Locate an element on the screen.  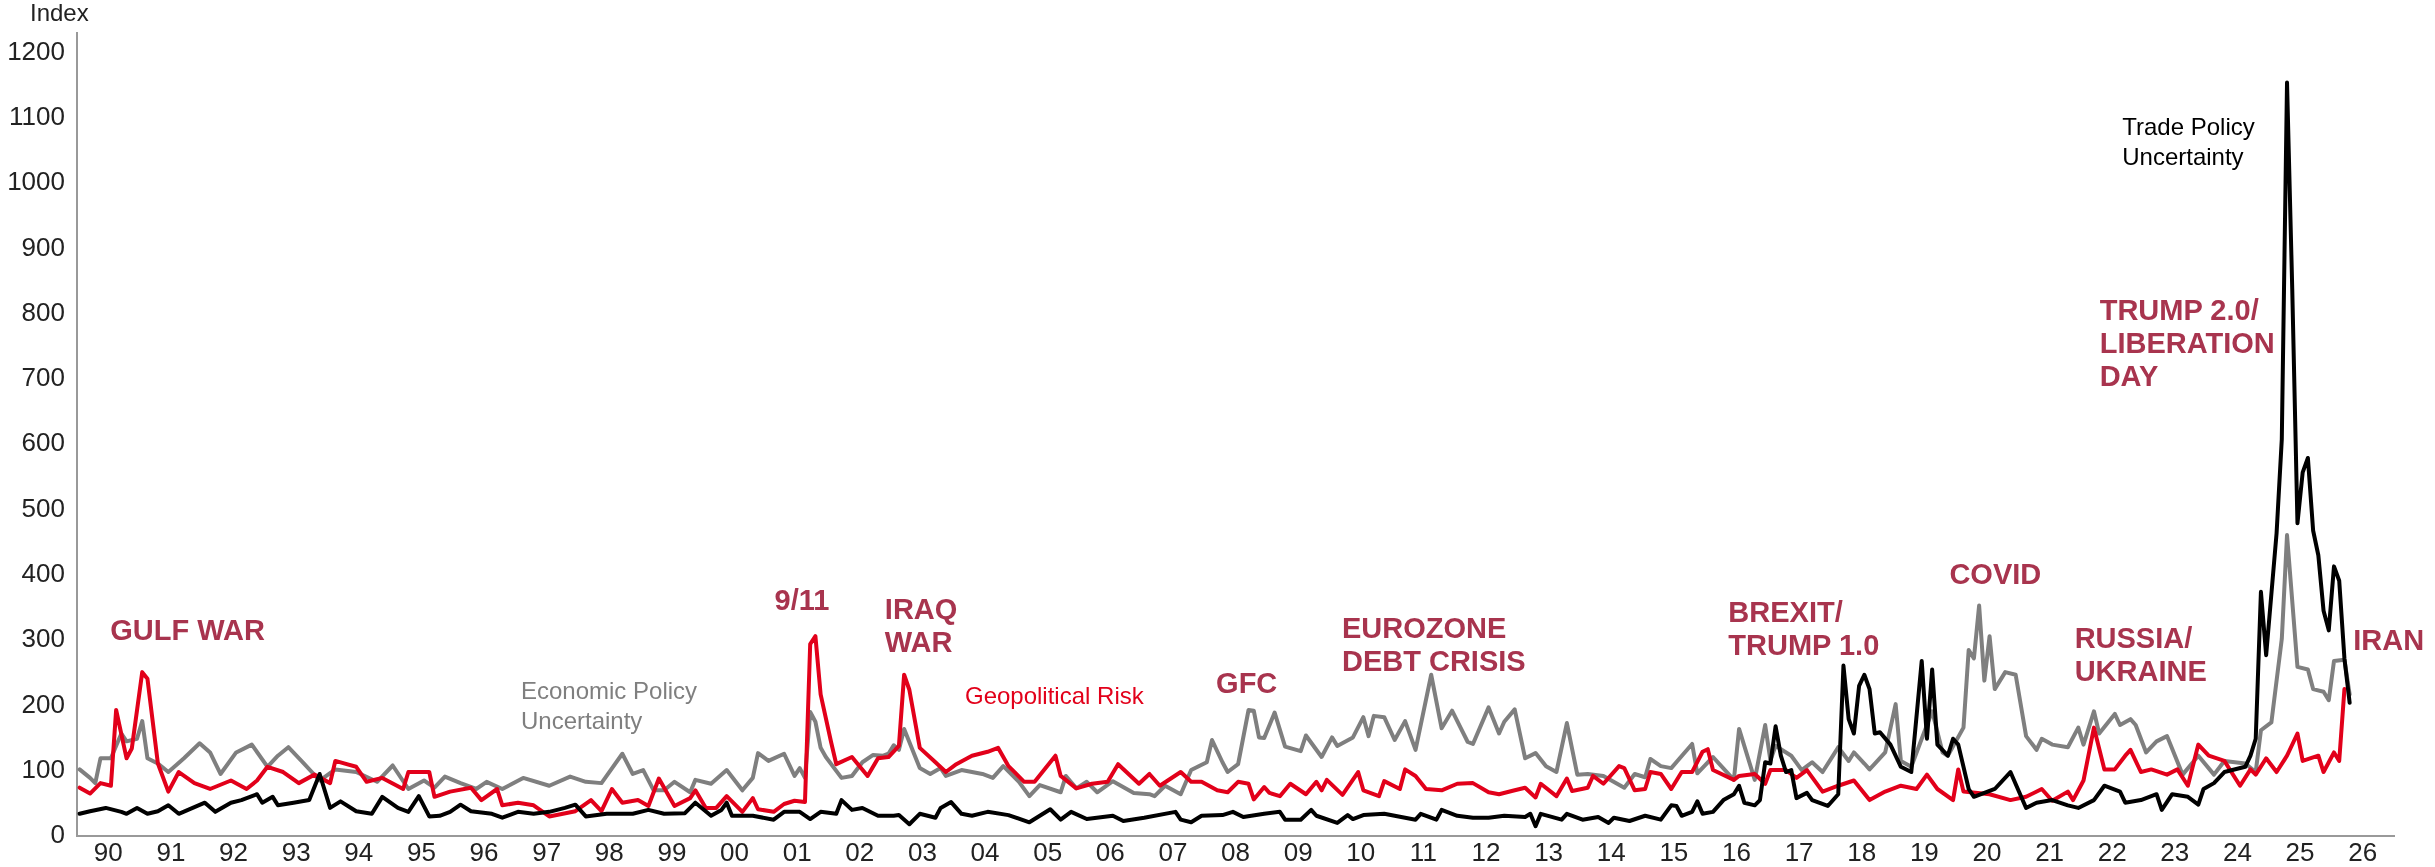
x-tick-label: 21 is located at coordinates (2050, 851).